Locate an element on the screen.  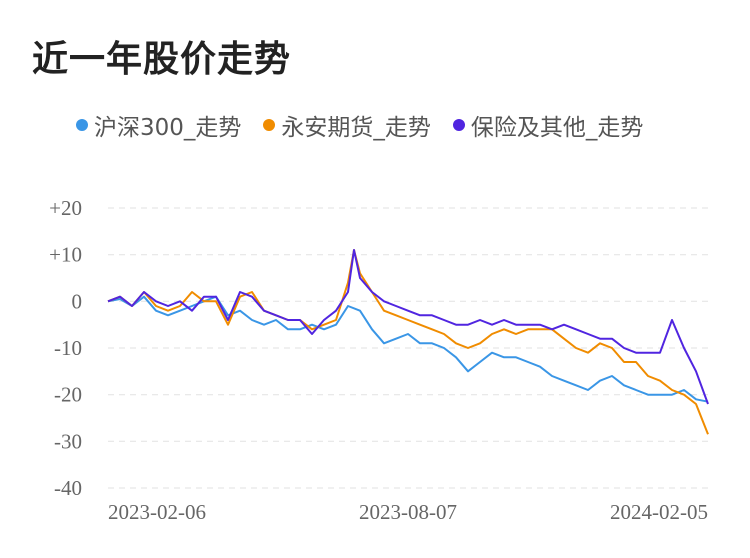
legend: 沪深300_走势 永安期货_走势 保险及其他_走势 is located at coordinates (370, 125).